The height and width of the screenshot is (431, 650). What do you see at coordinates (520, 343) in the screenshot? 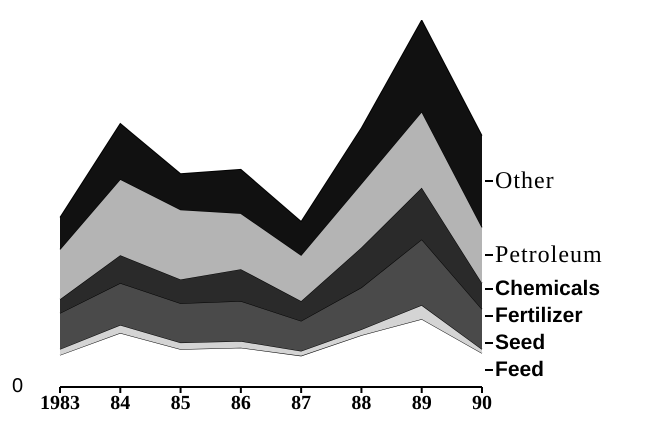
I see `legend-label: Seed` at bounding box center [520, 343].